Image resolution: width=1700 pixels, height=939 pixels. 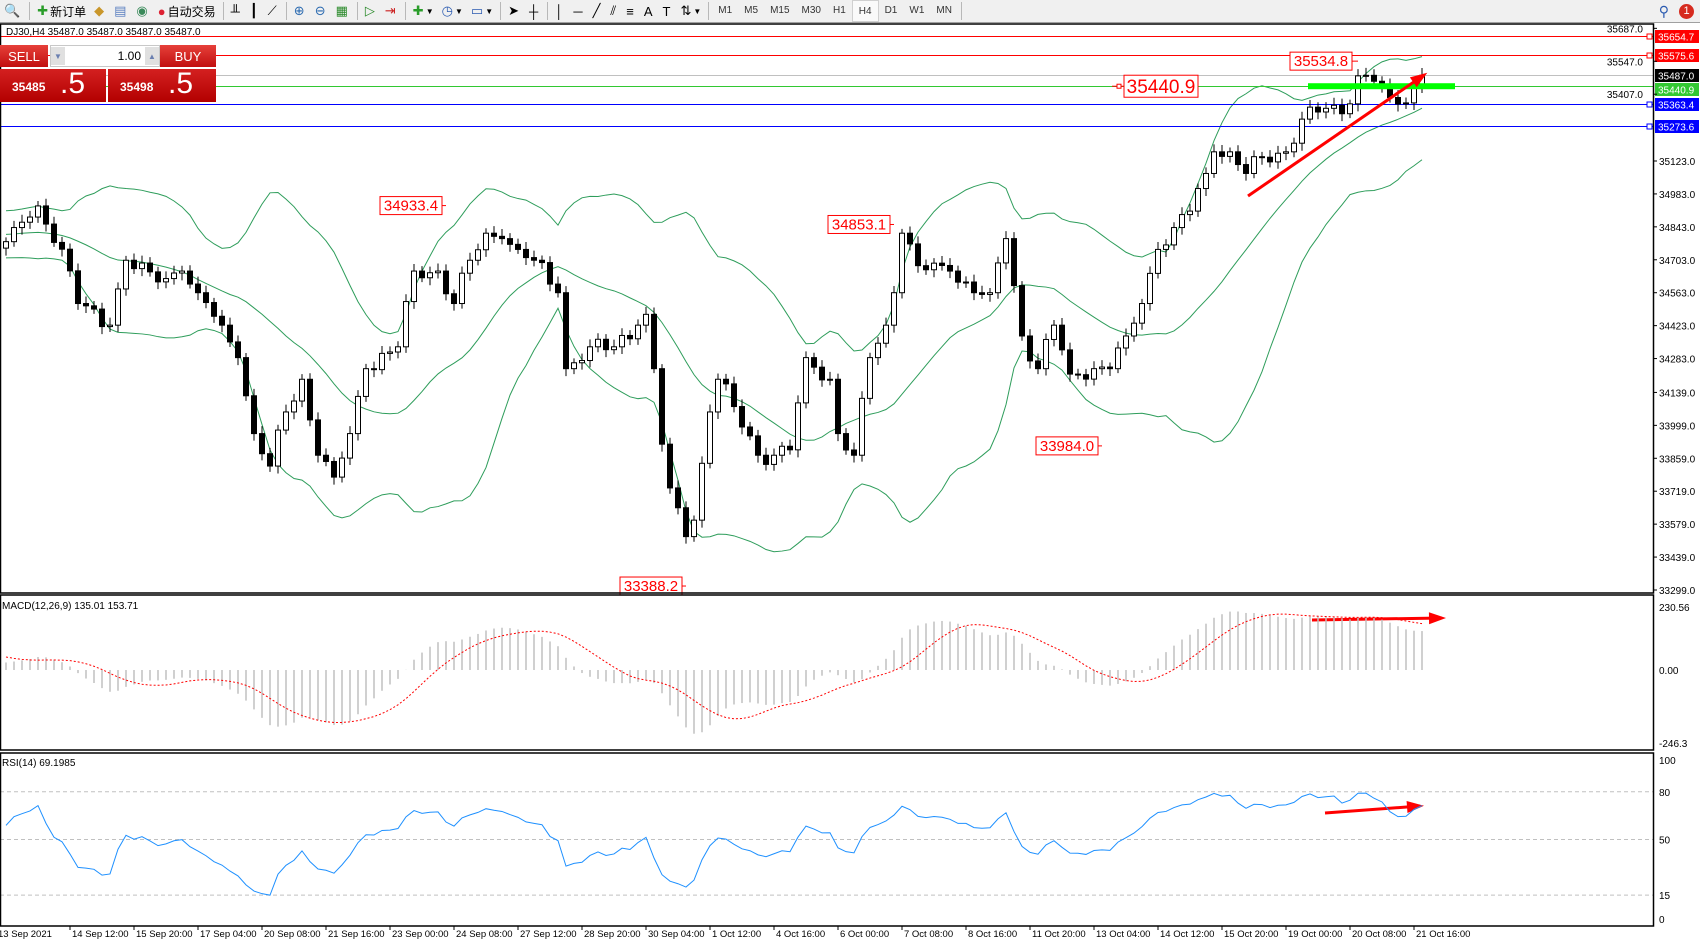 I want to click on bar-chart-button: ╨, so click(x=236, y=11).